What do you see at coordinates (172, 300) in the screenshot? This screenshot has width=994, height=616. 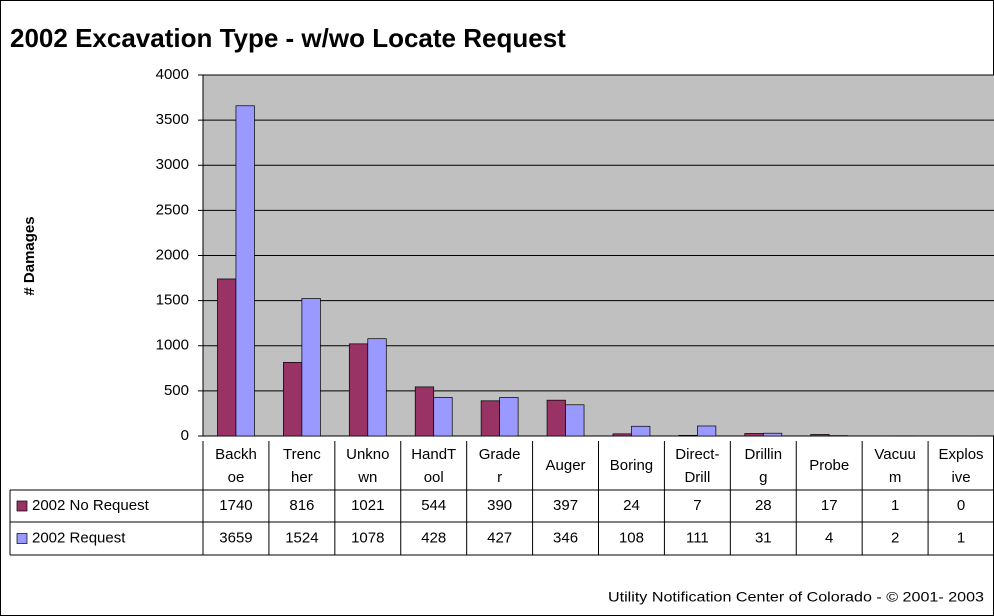 I see `y-tick-label: 1500` at bounding box center [172, 300].